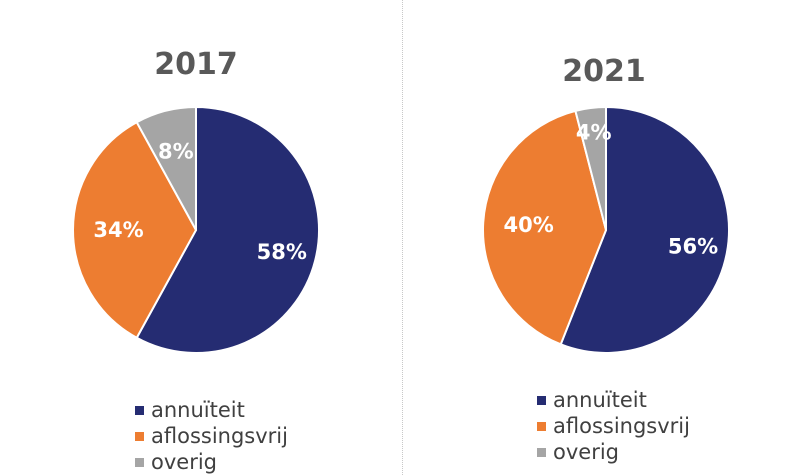 The height and width of the screenshot is (475, 787). I want to click on legend-2017: annuïteit aflossingsvrij overig, so click(211, 436).